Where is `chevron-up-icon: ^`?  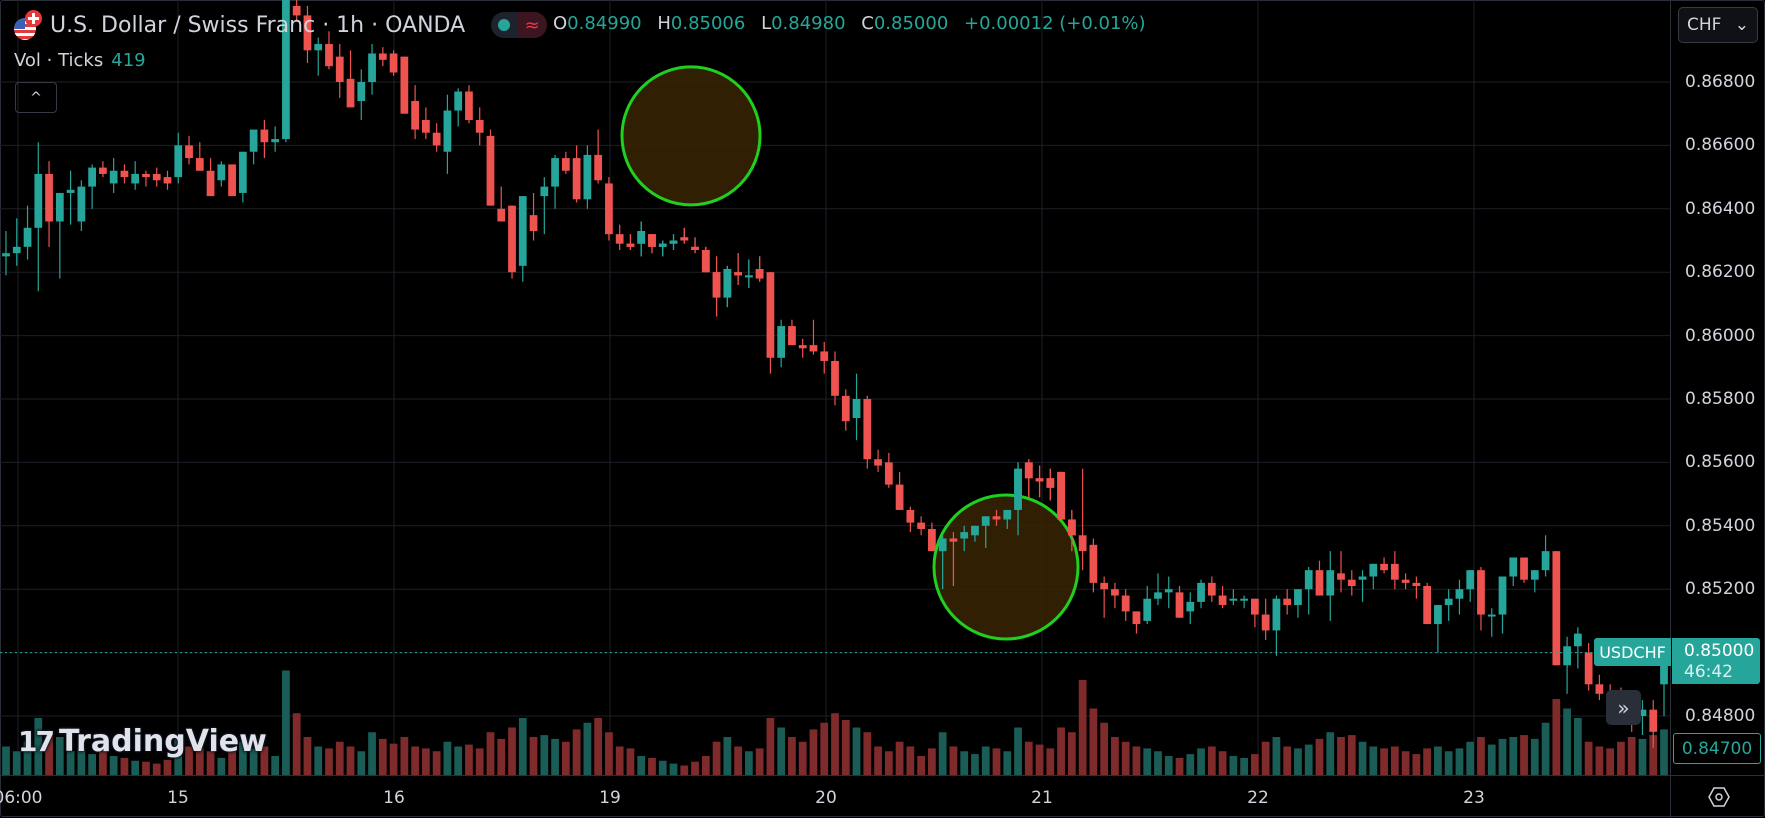 chevron-up-icon: ^ is located at coordinates (36, 97).